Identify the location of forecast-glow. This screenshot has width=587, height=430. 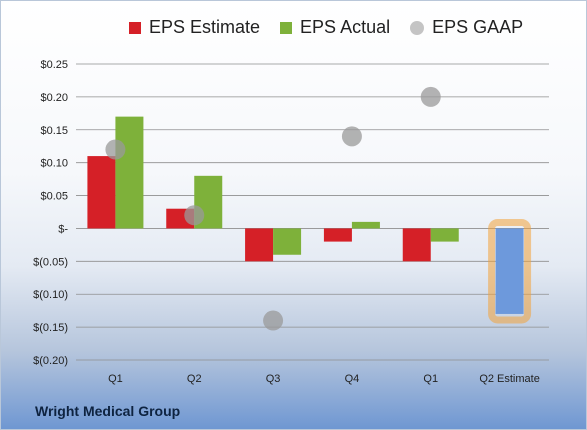
(510, 271).